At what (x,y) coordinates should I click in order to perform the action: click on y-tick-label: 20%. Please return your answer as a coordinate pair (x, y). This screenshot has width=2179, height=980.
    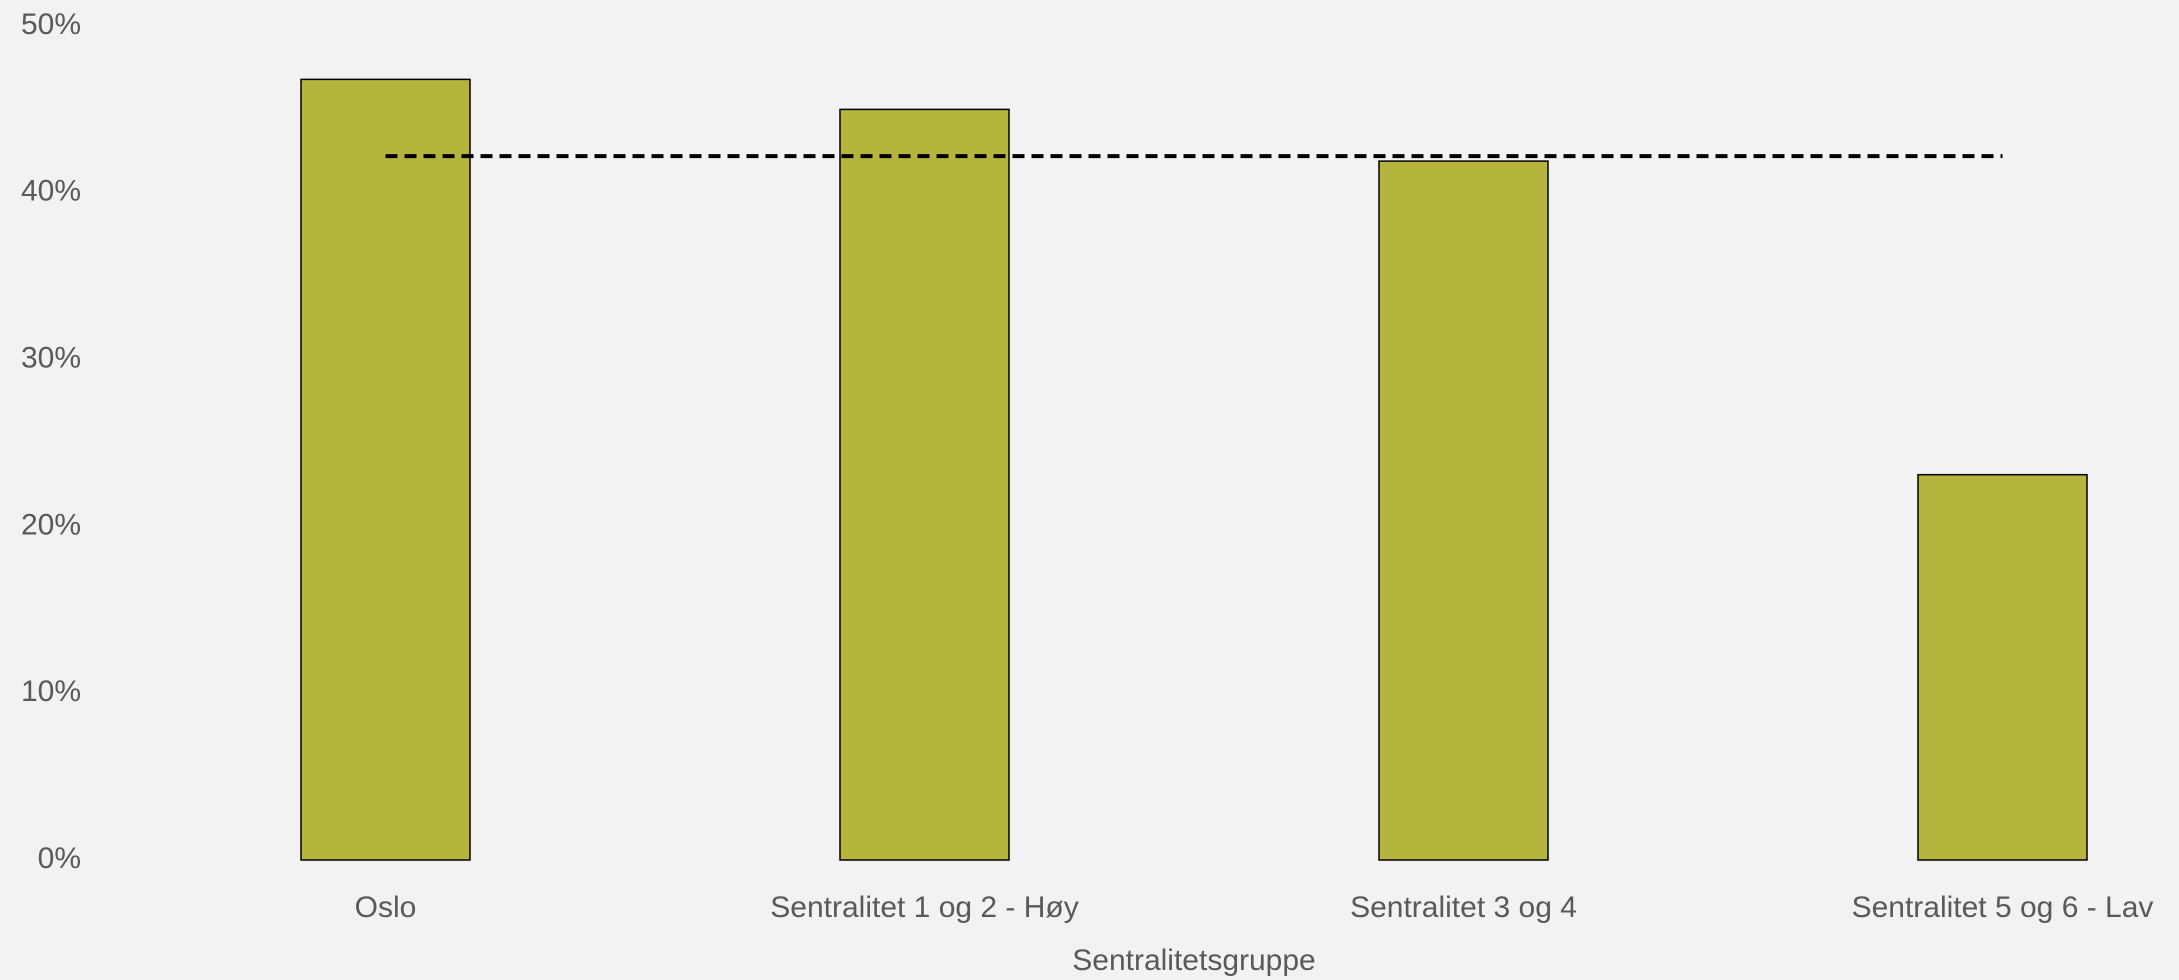
    Looking at the image, I should click on (51, 524).